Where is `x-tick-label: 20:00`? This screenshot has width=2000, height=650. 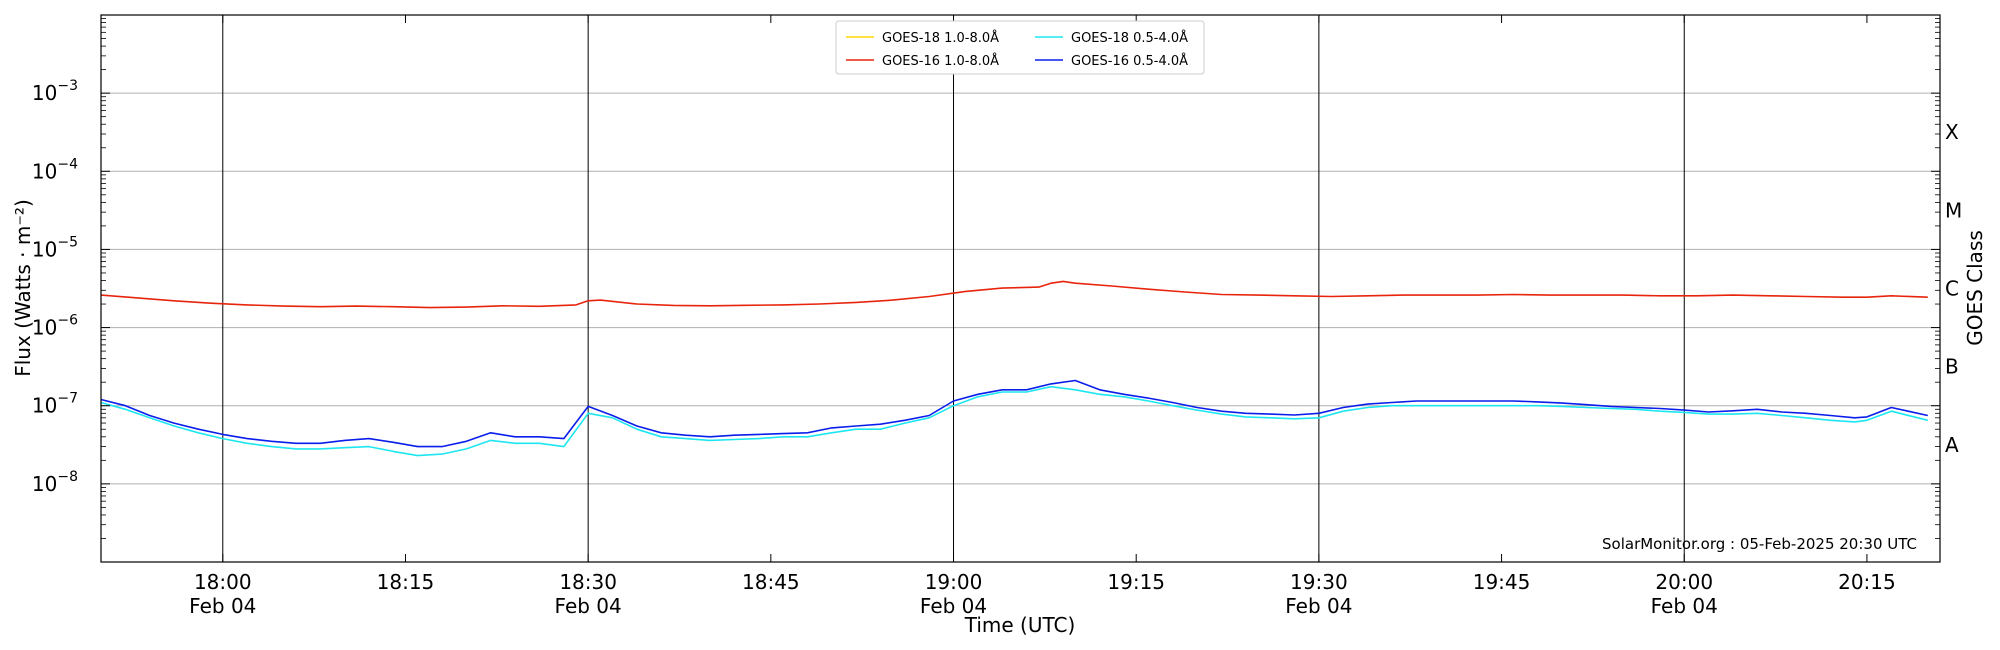 x-tick-label: 20:00 is located at coordinates (1684, 582).